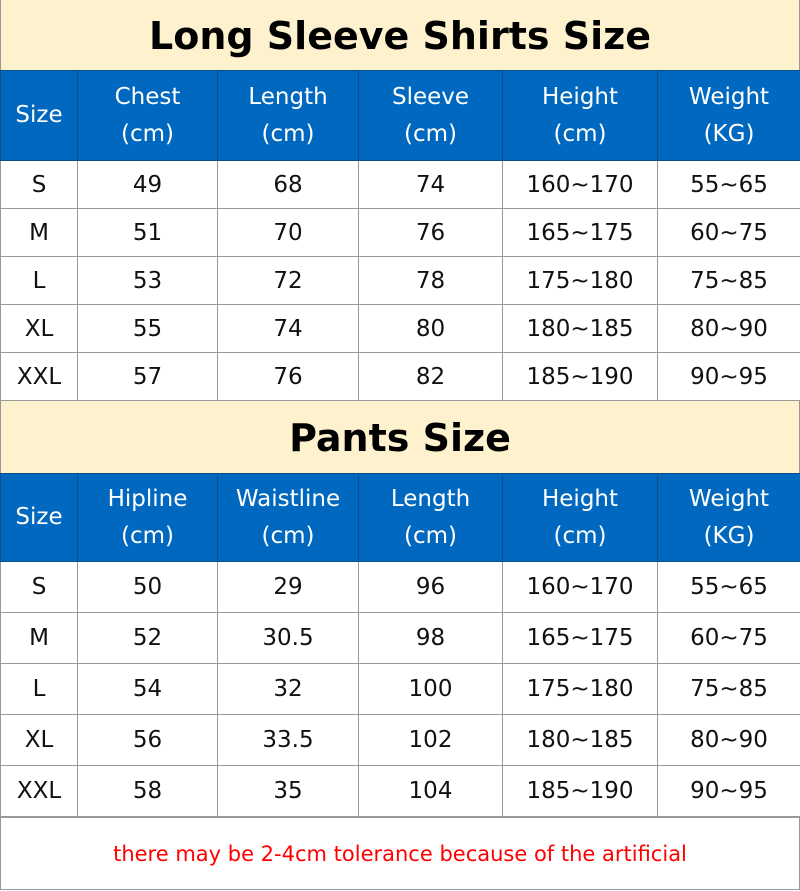 This screenshot has width=800, height=891. Describe the element at coordinates (147, 499) in the screenshot. I see `column-header-line: Hipline` at that location.